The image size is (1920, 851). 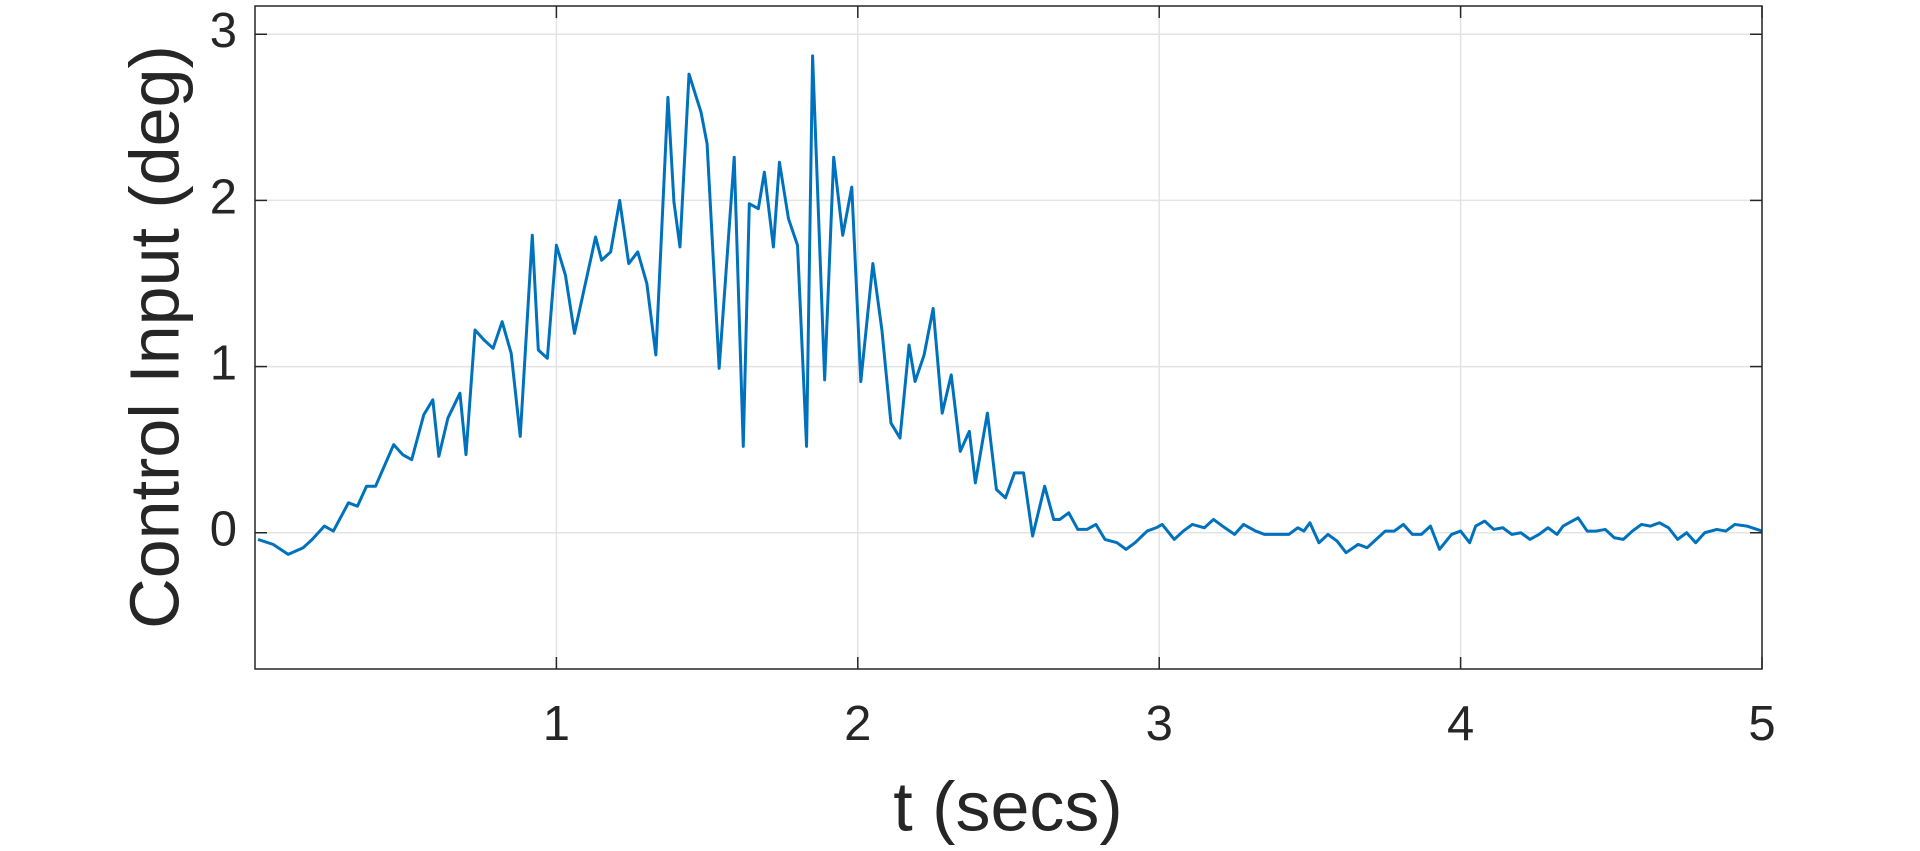 What do you see at coordinates (223, 530) in the screenshot?
I see `y-tick-label: 0` at bounding box center [223, 530].